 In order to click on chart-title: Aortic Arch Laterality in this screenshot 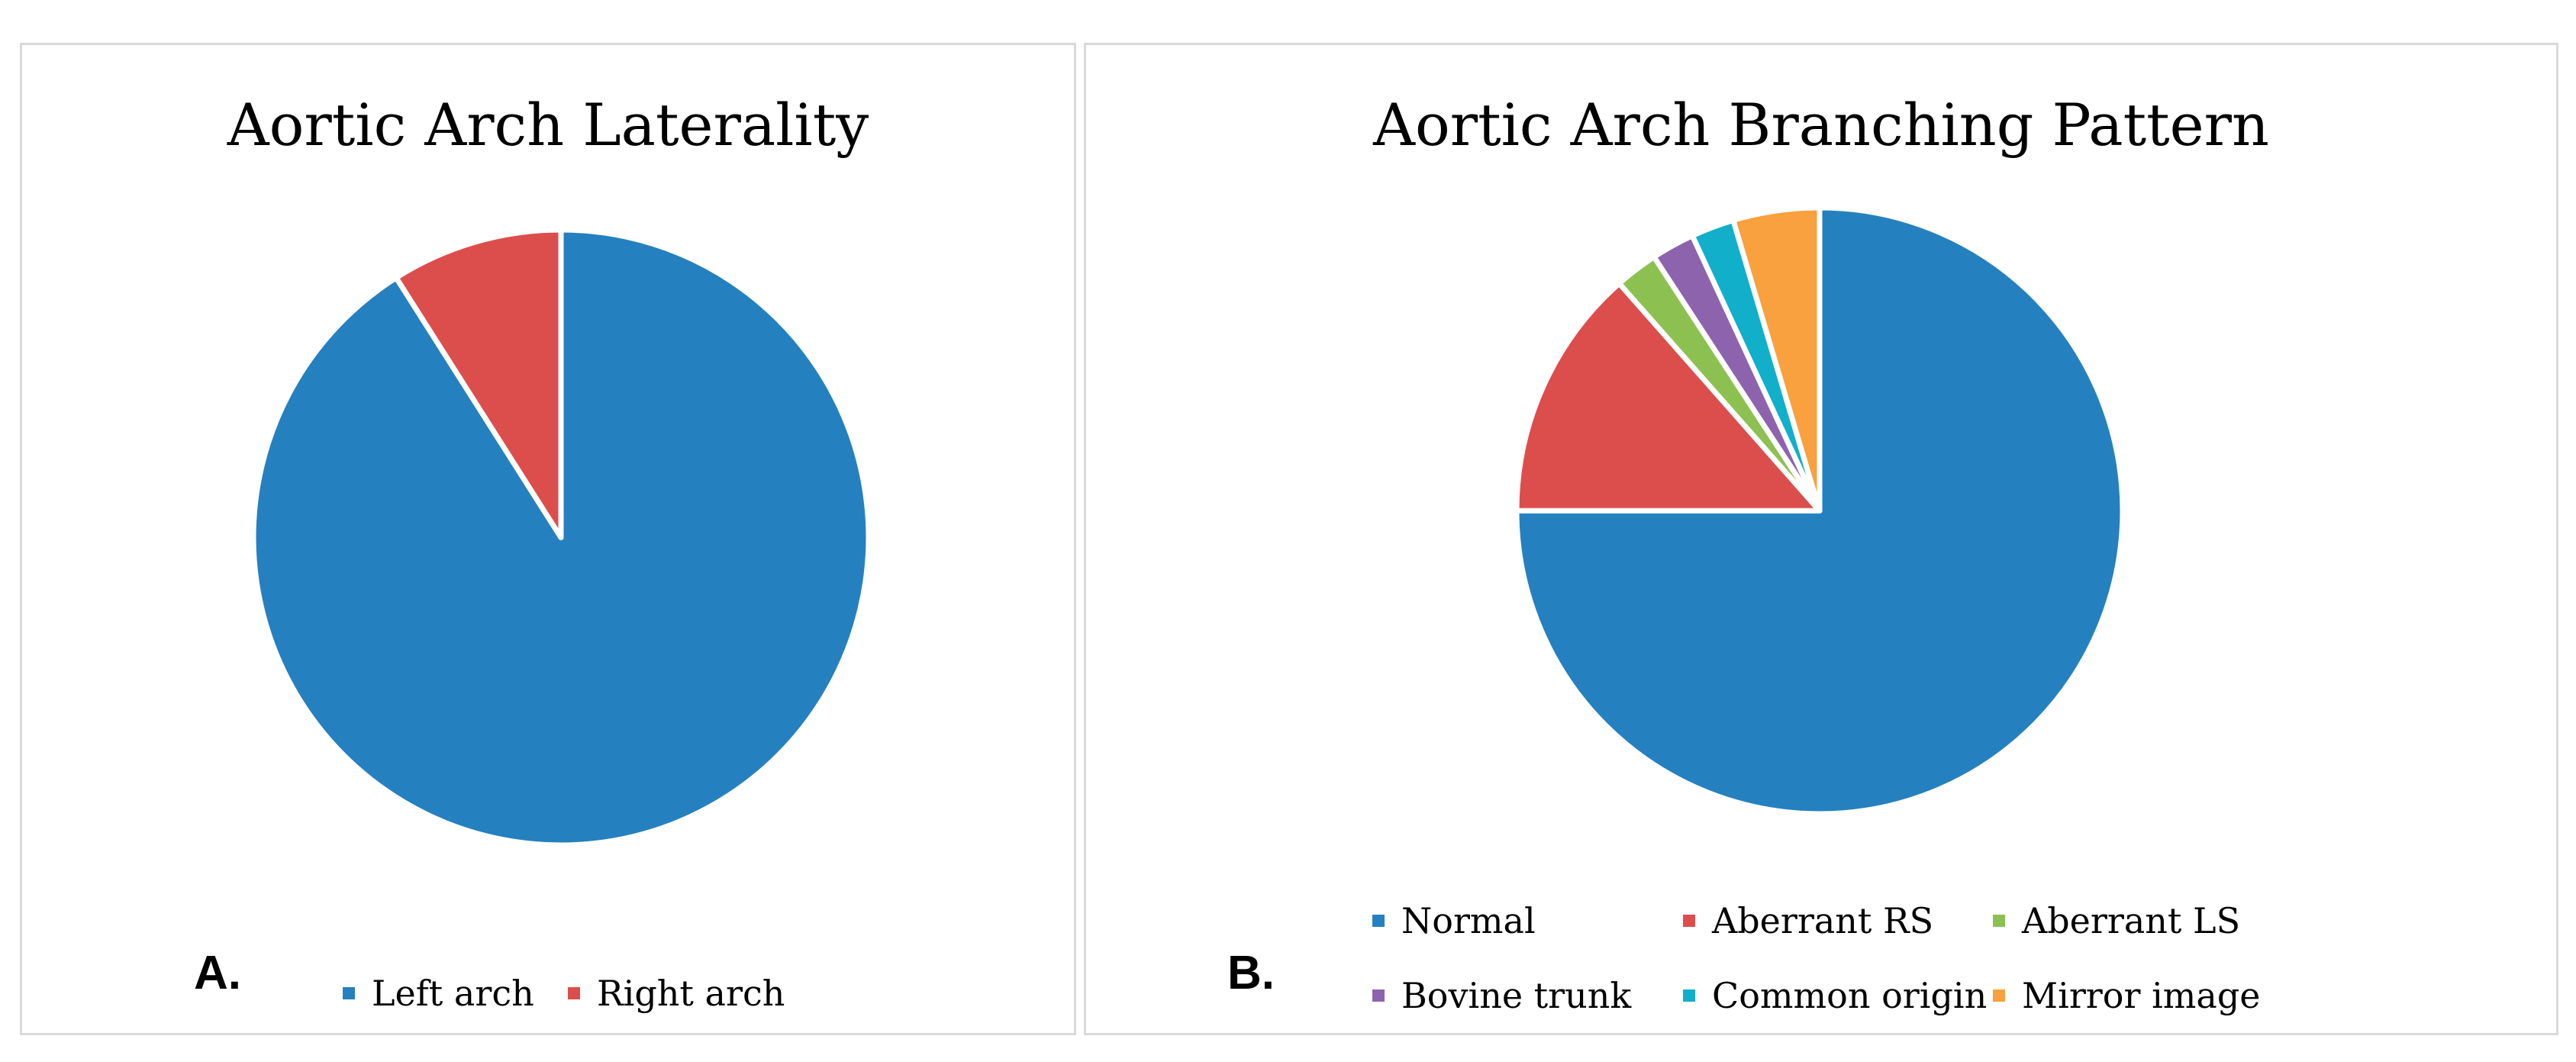, I will do `click(548, 125)`.